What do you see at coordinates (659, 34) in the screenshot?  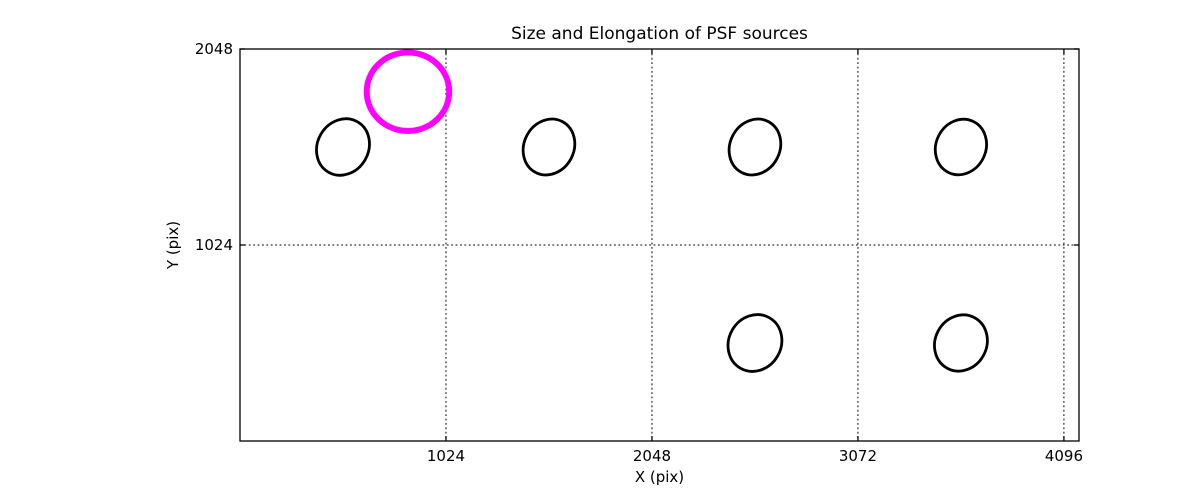 I see `chart-title: Size and Elongation of PSF sources` at bounding box center [659, 34].